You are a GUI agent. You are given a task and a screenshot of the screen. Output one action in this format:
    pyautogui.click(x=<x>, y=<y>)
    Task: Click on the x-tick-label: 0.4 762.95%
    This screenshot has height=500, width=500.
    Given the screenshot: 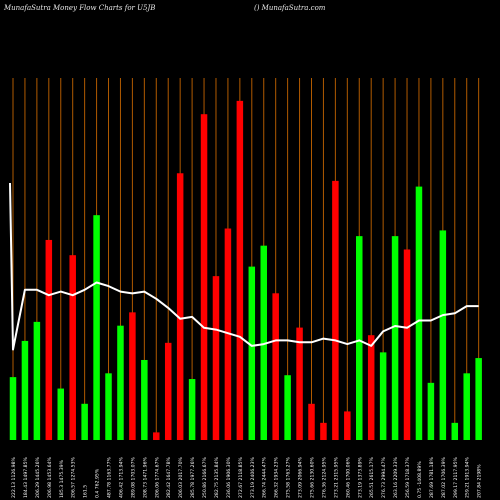 What is the action you would take?
    pyautogui.click(x=98, y=483)
    